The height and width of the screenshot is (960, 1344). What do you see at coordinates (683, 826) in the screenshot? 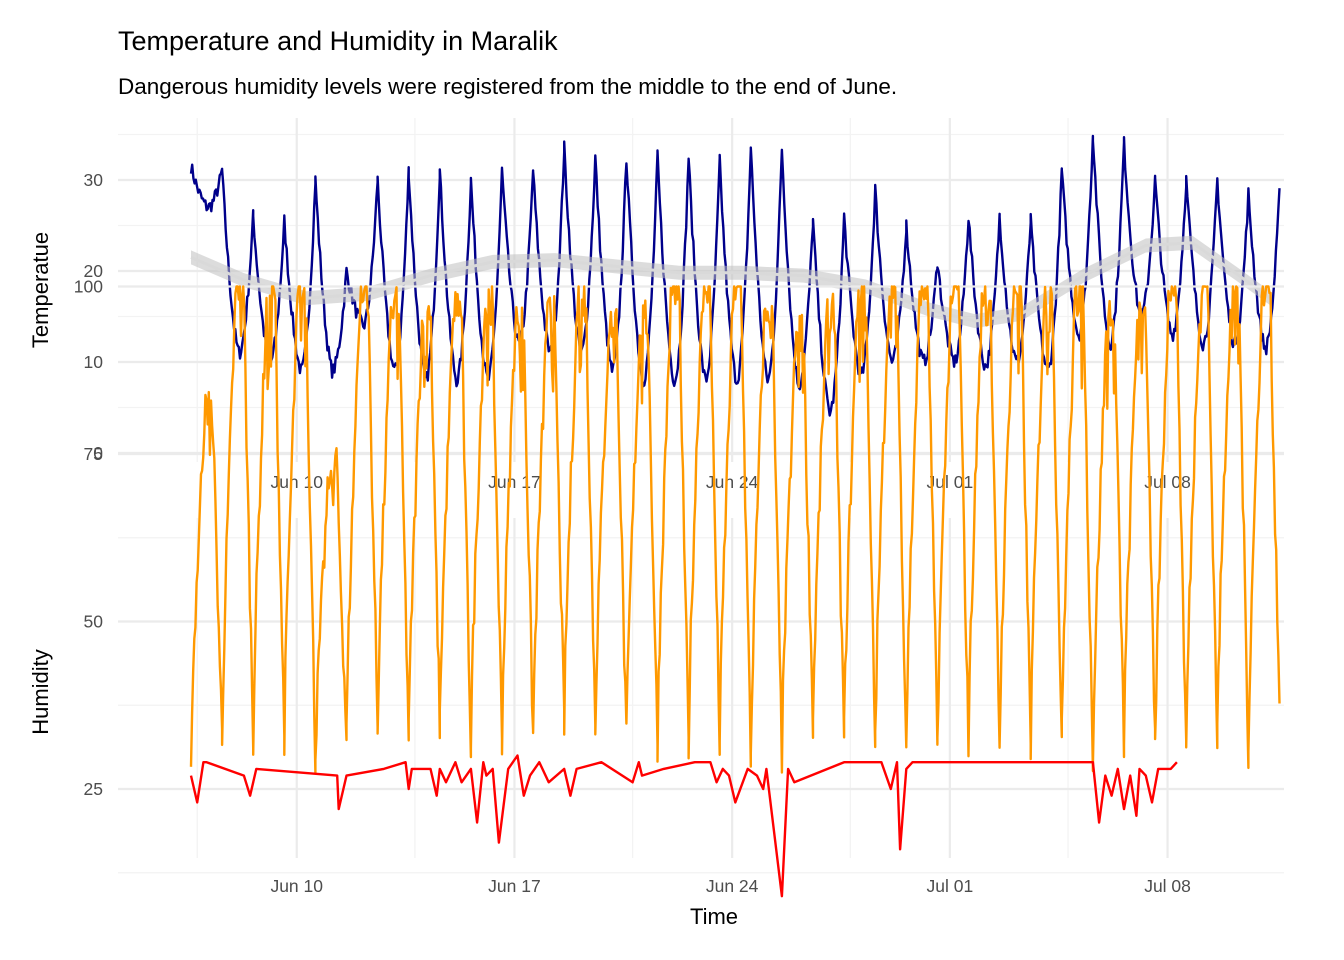
I see `low-humidity-line` at bounding box center [683, 826].